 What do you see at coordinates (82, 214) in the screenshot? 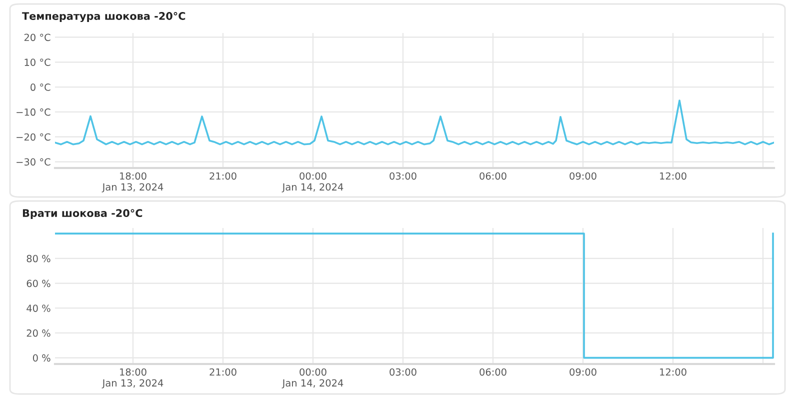
I see `chart-title: Врати шокова -20°C` at bounding box center [82, 214].